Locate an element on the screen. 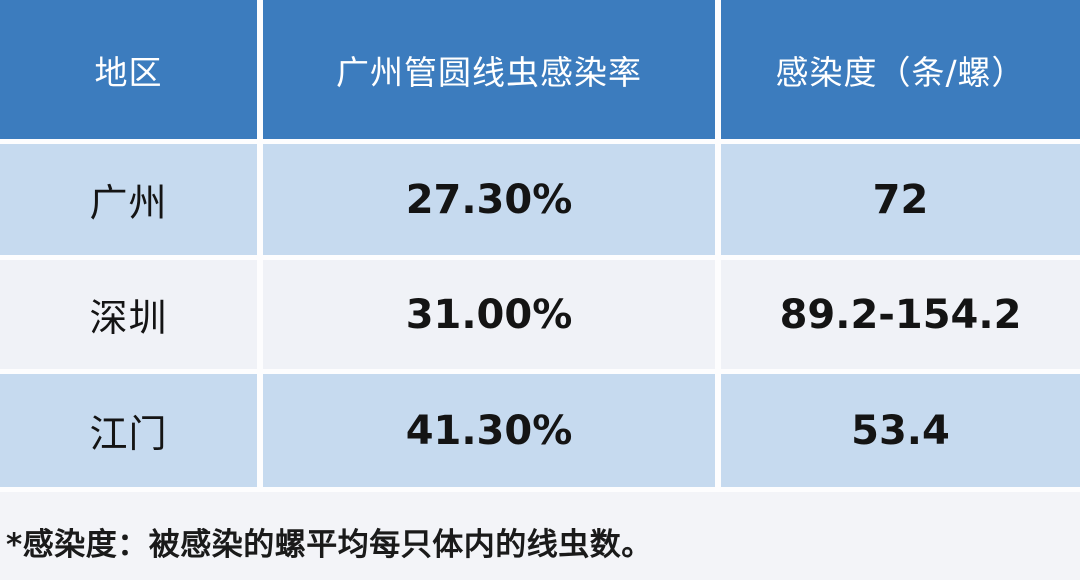 Image resolution: width=1080 pixels, height=580 pixels. cell-rate-shenzhen: 31.00% is located at coordinates (489, 314).